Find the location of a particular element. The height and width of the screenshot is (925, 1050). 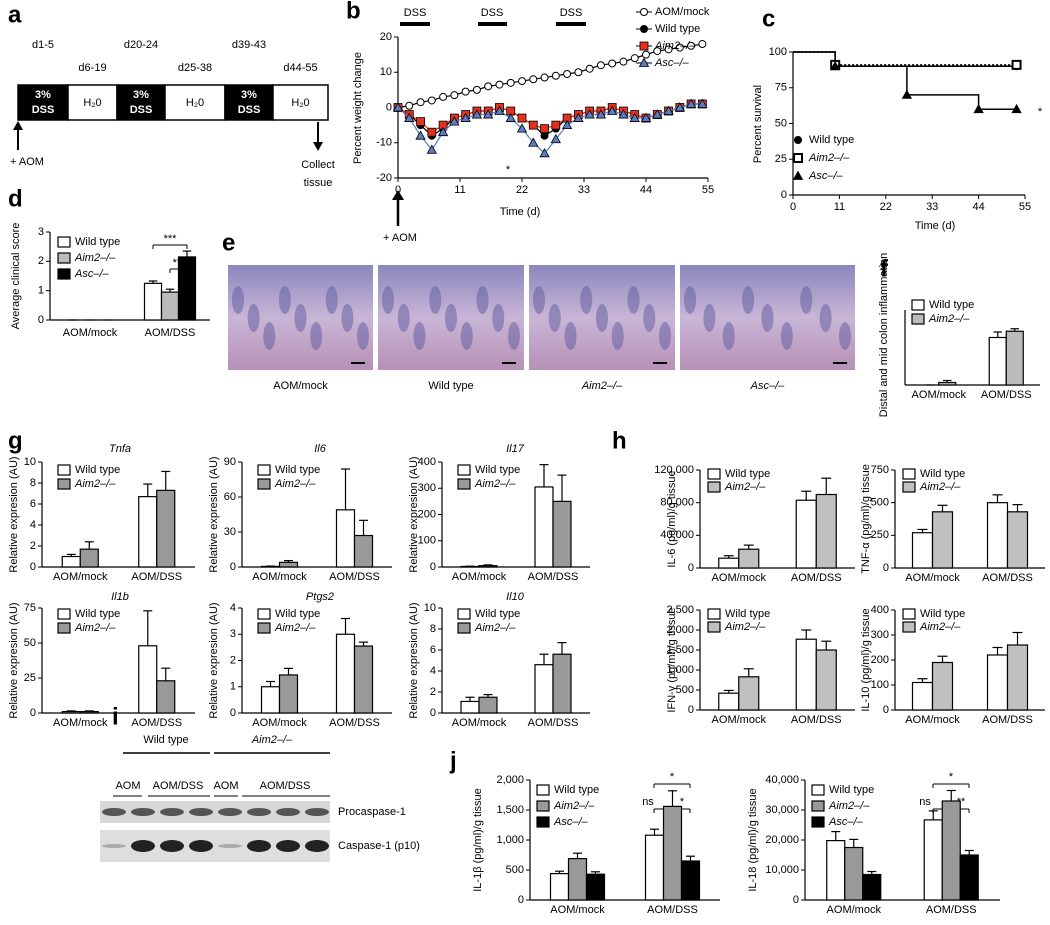

y-tick-label: 200 is located at coordinates (427, 514).